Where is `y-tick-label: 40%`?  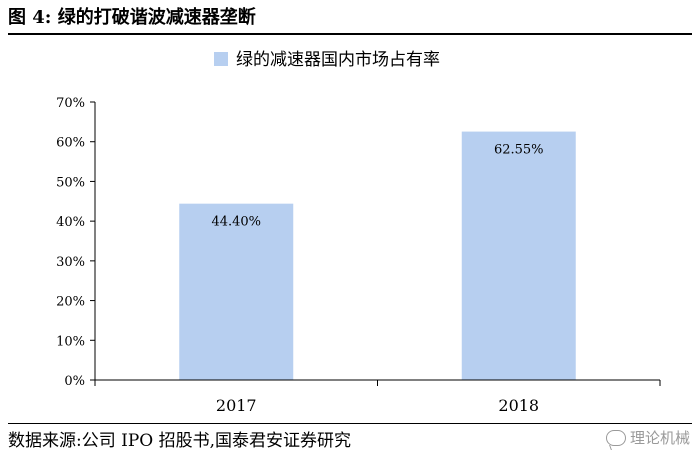
y-tick-label: 40% is located at coordinates (70, 222).